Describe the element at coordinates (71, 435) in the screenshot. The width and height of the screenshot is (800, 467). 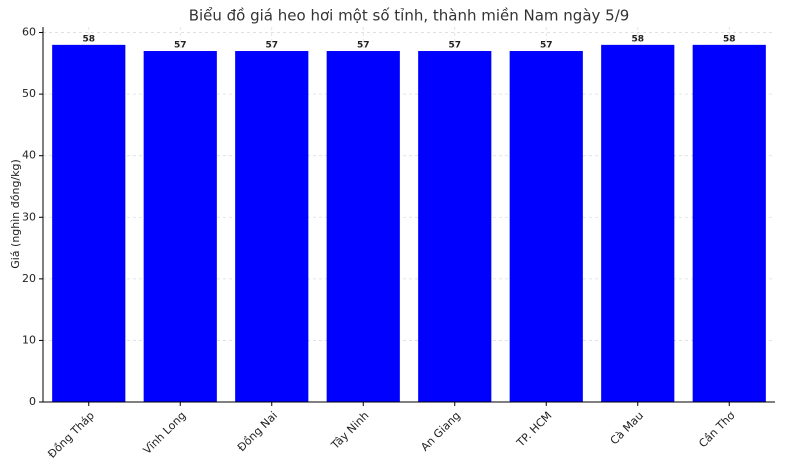
I see `x-tick-label: Đồng Tháp` at that location.